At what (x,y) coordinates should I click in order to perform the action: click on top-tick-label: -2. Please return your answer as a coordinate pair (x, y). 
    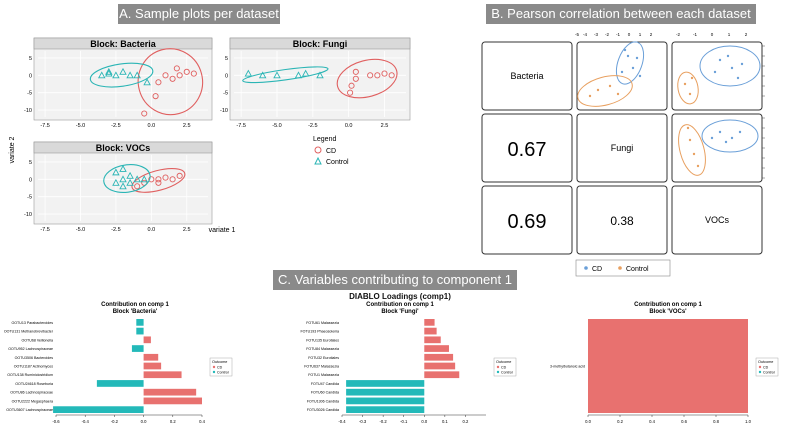
    Looking at the image, I should click on (607, 34).